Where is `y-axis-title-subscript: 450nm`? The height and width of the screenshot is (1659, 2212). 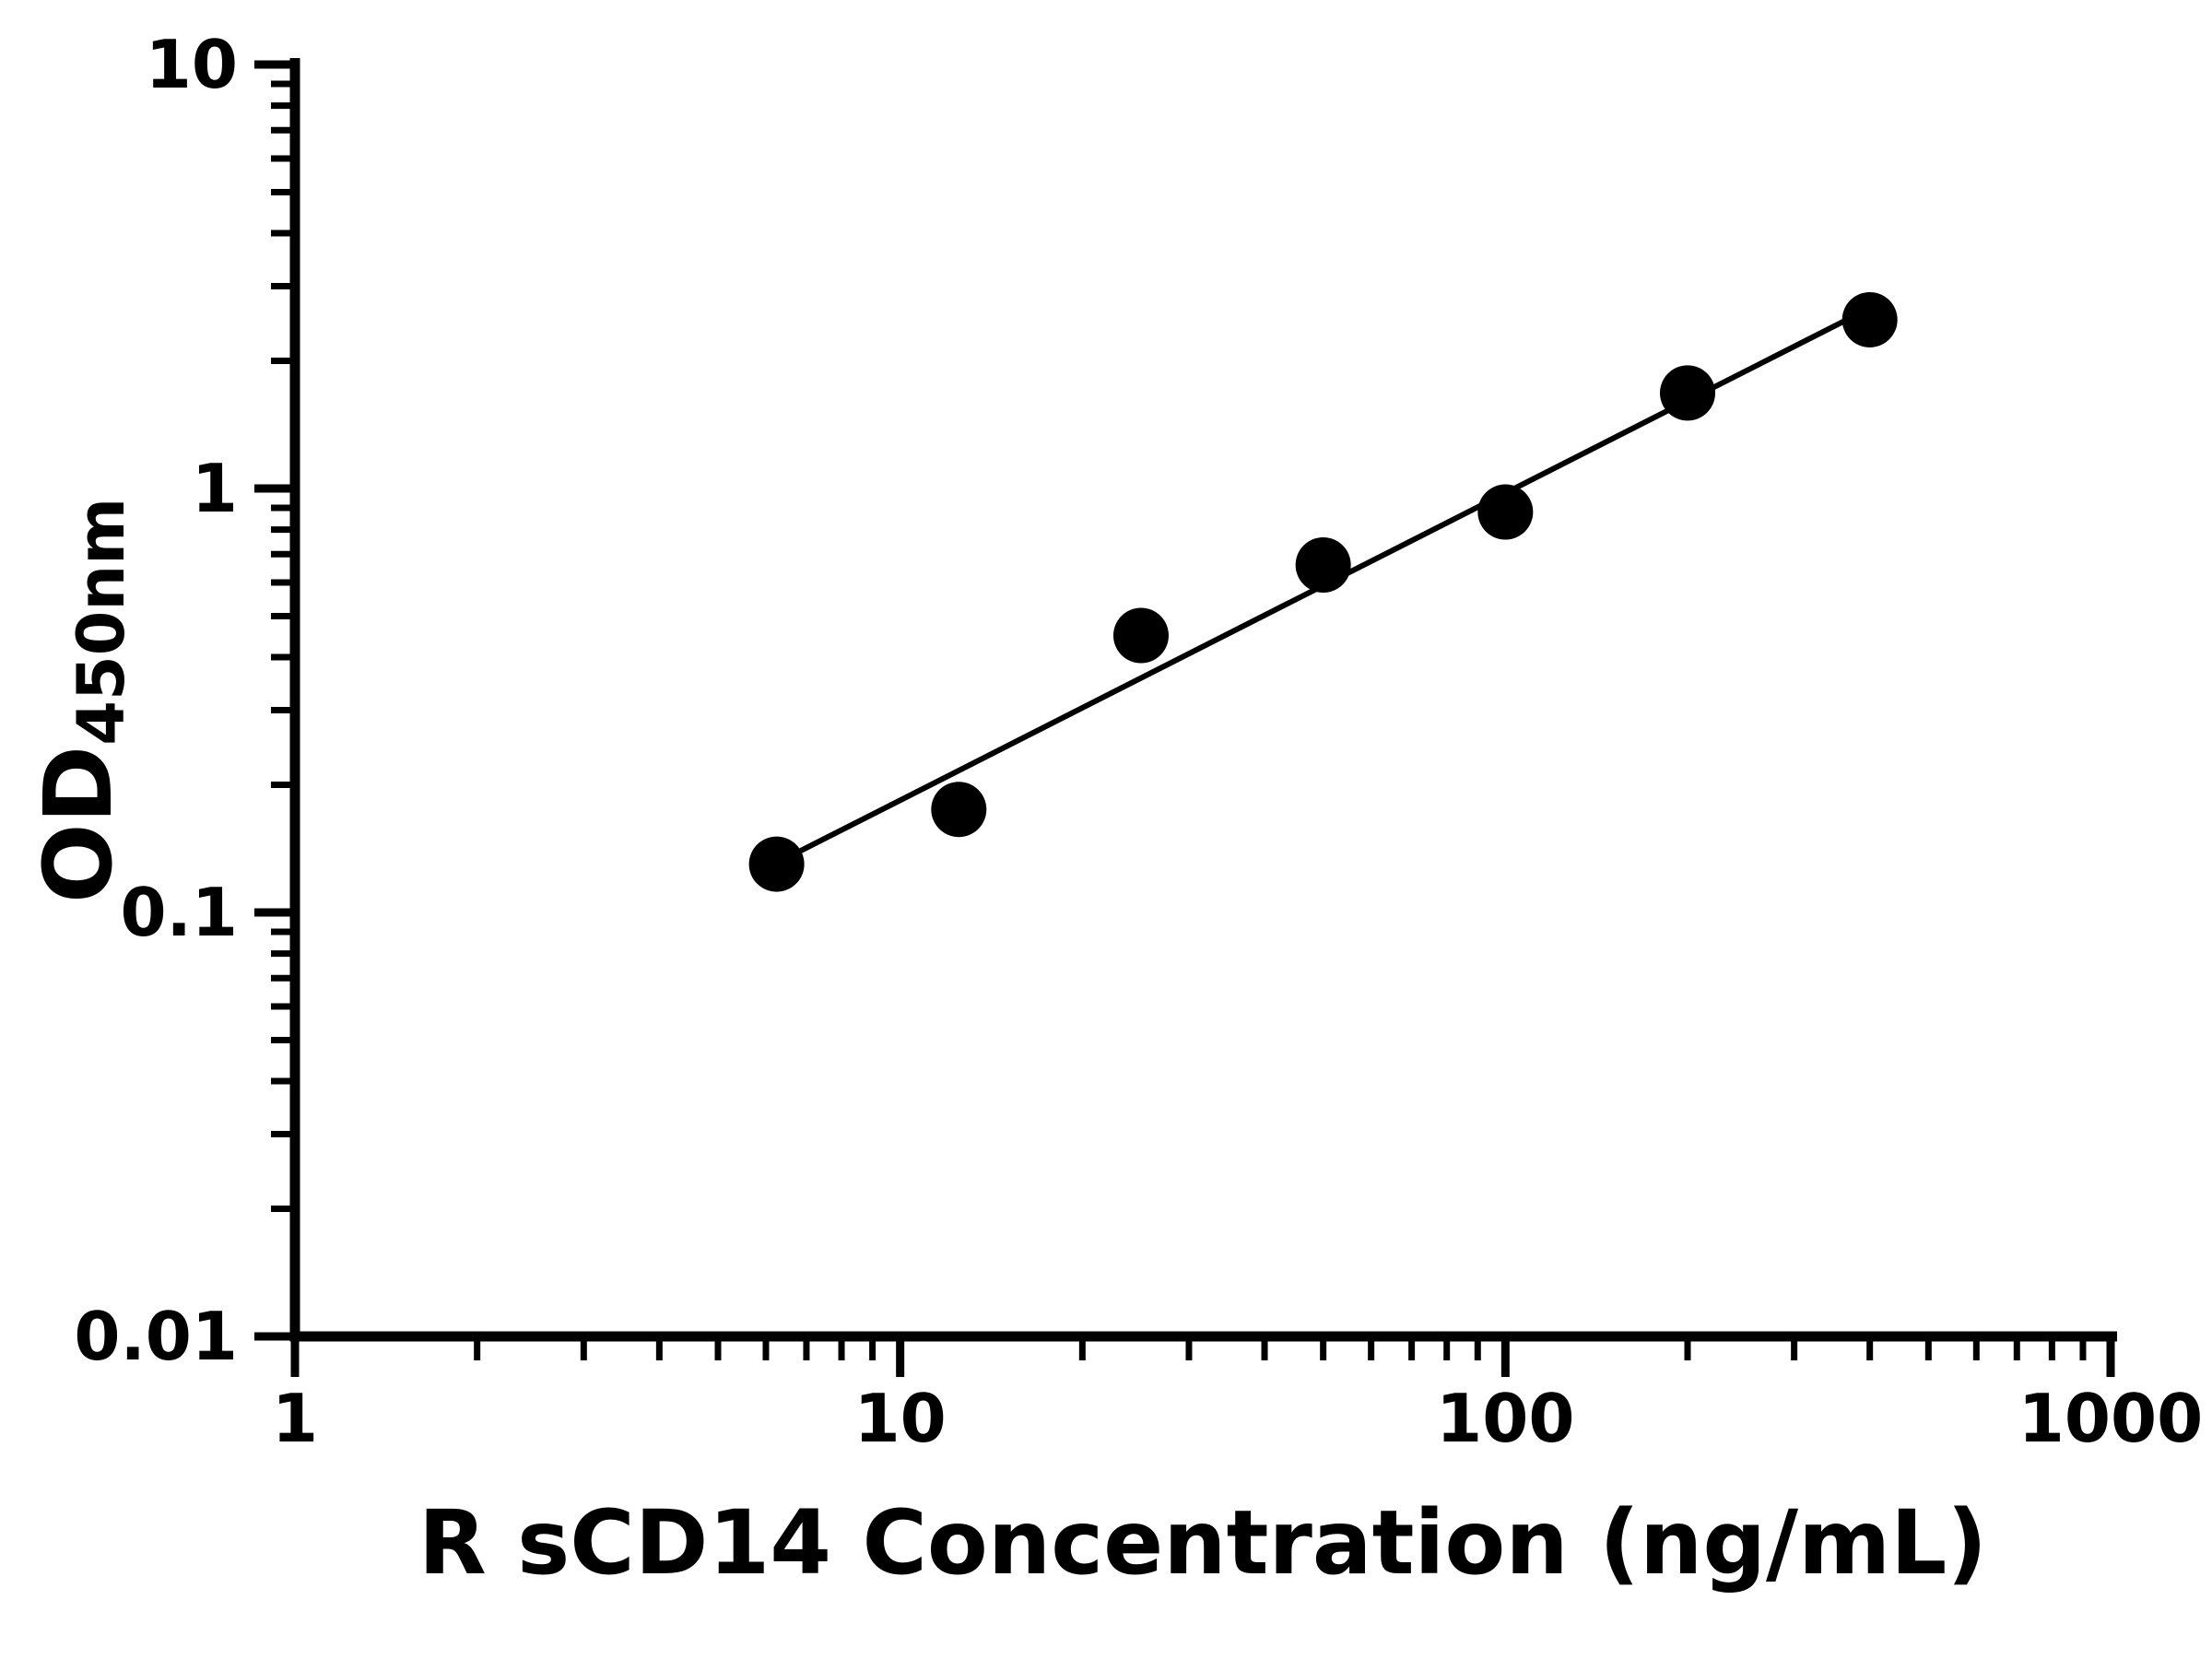 y-axis-title-subscript: 450nm is located at coordinates (101, 621).